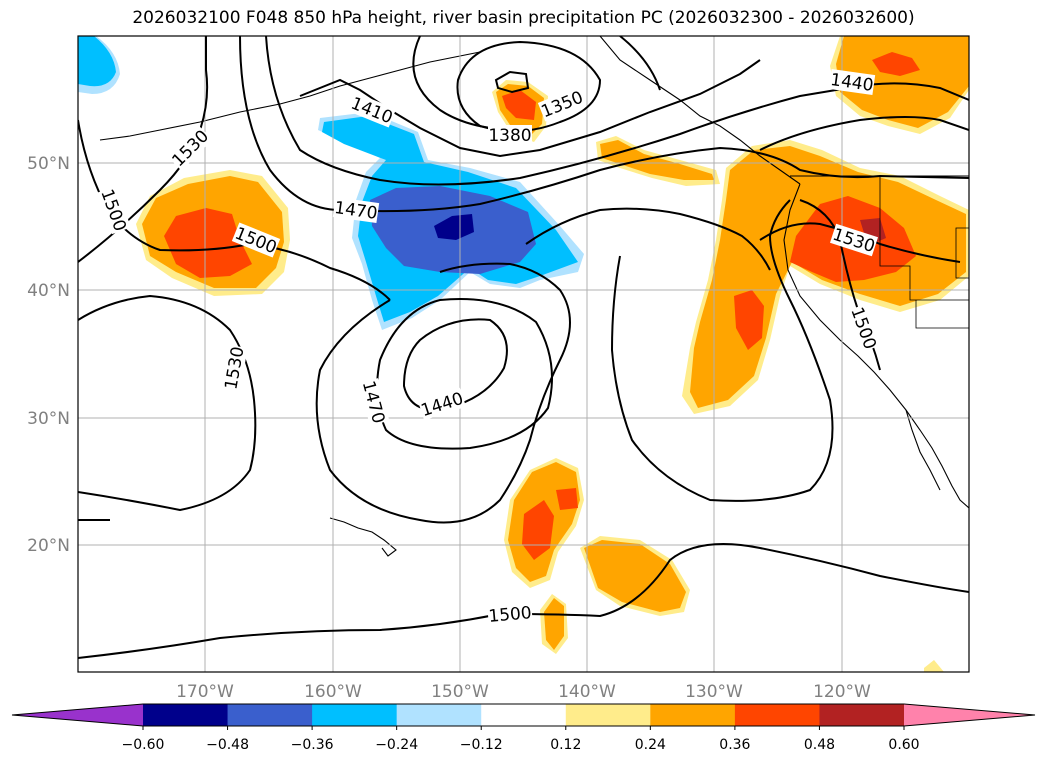 This screenshot has height=765, width=1047. What do you see at coordinates (460, 692) in the screenshot?
I see `lon-label-150w: 150°W` at bounding box center [460, 692].